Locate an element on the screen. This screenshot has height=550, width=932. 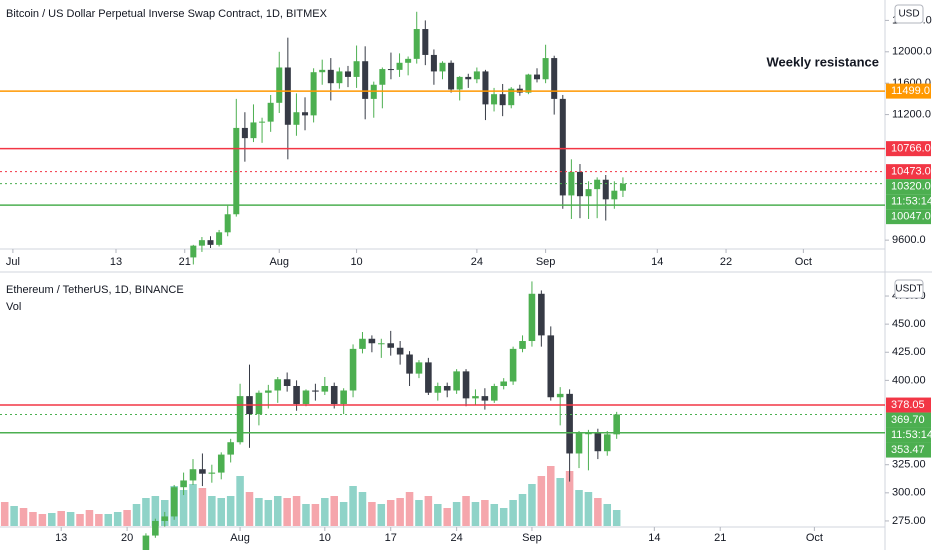
y-tick-label: 12000.0 is located at coordinates (912, 52).